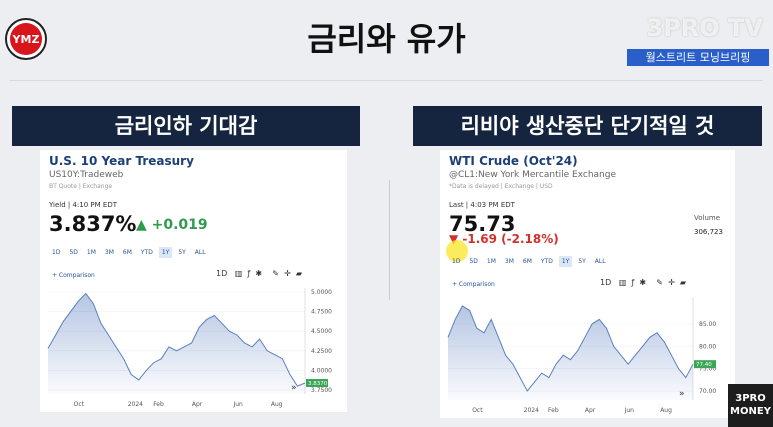 This screenshot has width=773, height=427. I want to click on change-value: -1.69 (-2.18%), so click(510, 239).